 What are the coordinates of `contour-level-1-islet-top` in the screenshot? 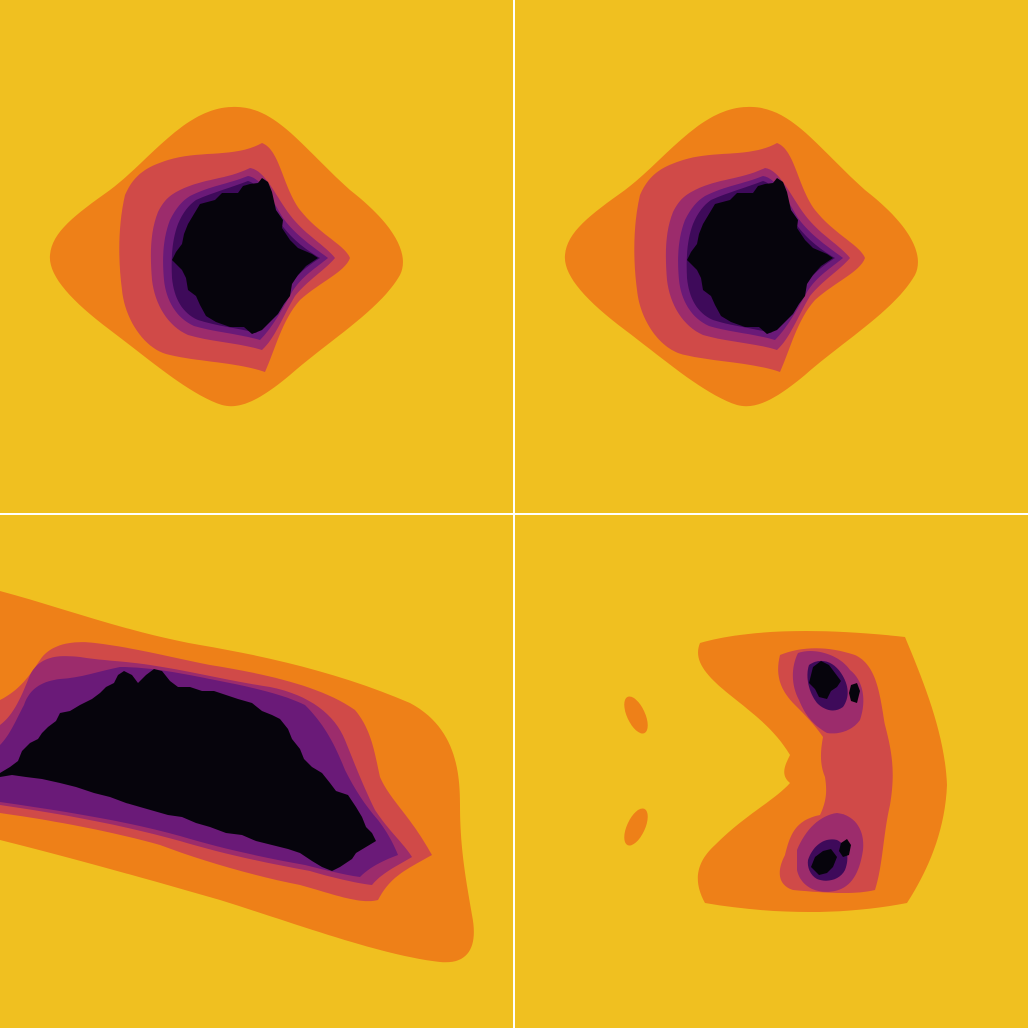 It's located at (636, 715).